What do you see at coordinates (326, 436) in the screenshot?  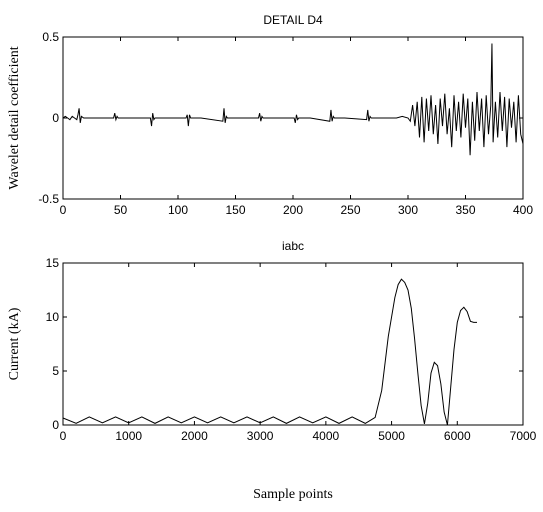 I see `x-tick-label: 4000` at bounding box center [326, 436].